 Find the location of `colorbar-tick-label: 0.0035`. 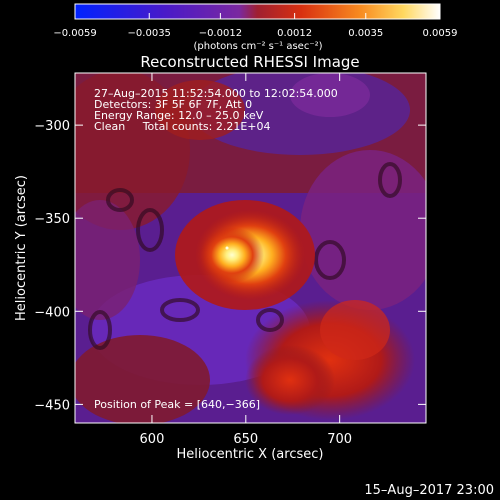

colorbar-tick-label: 0.0035 is located at coordinates (365, 33).